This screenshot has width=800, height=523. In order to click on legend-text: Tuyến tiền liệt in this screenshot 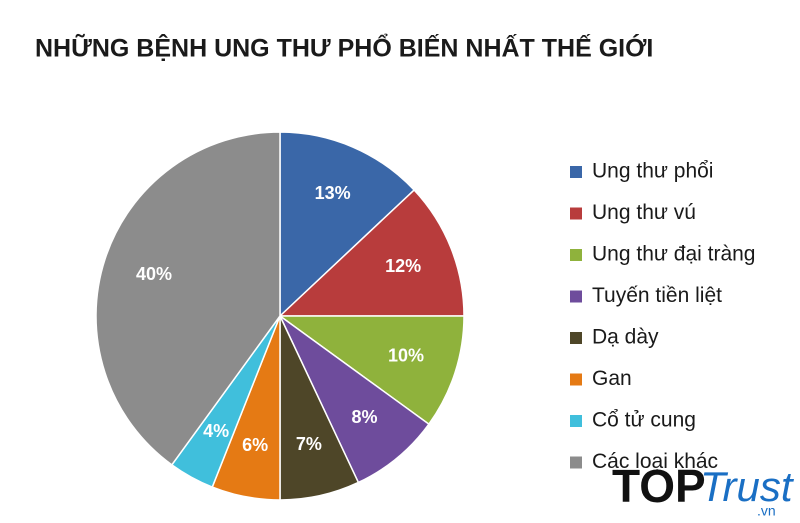, I will do `click(657, 295)`.